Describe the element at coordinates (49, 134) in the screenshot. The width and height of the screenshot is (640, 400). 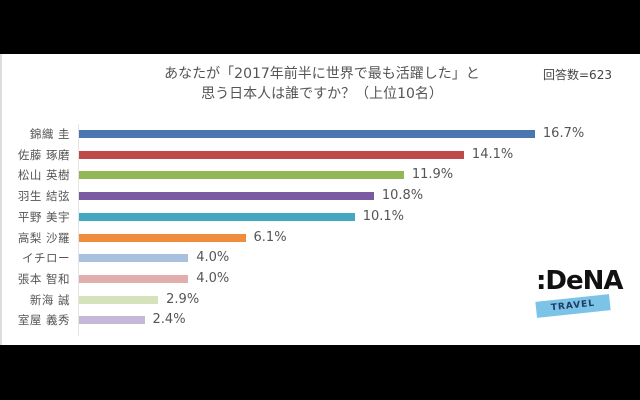
I see `category-label: 錦織 圭` at that location.